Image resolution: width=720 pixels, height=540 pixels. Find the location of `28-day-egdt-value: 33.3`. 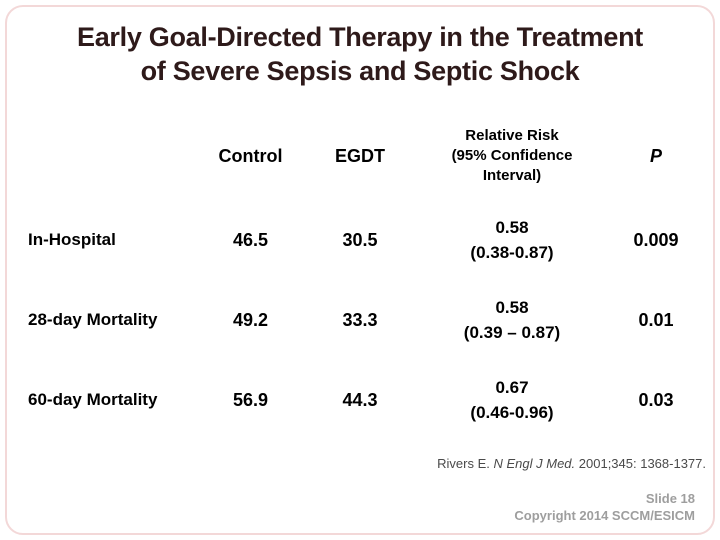

28-day-egdt-value: 33.3 is located at coordinates (360, 319).